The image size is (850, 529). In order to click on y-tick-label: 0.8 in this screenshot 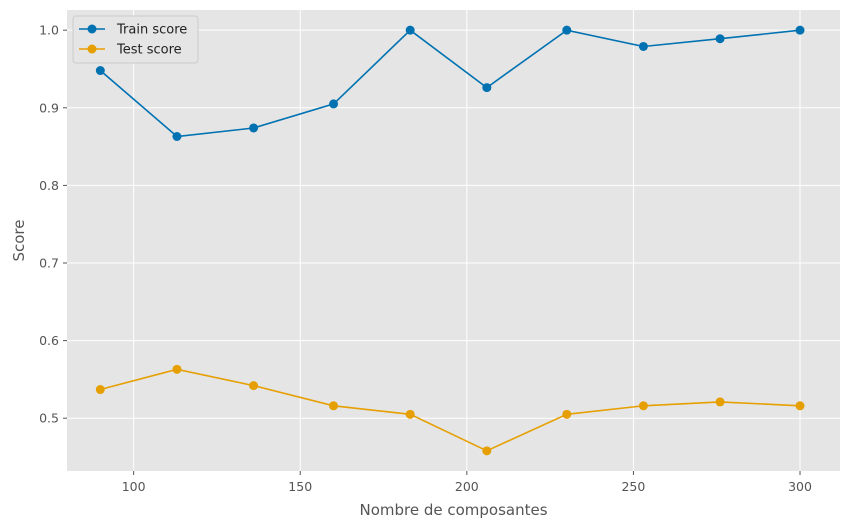, I will do `click(49, 185)`.